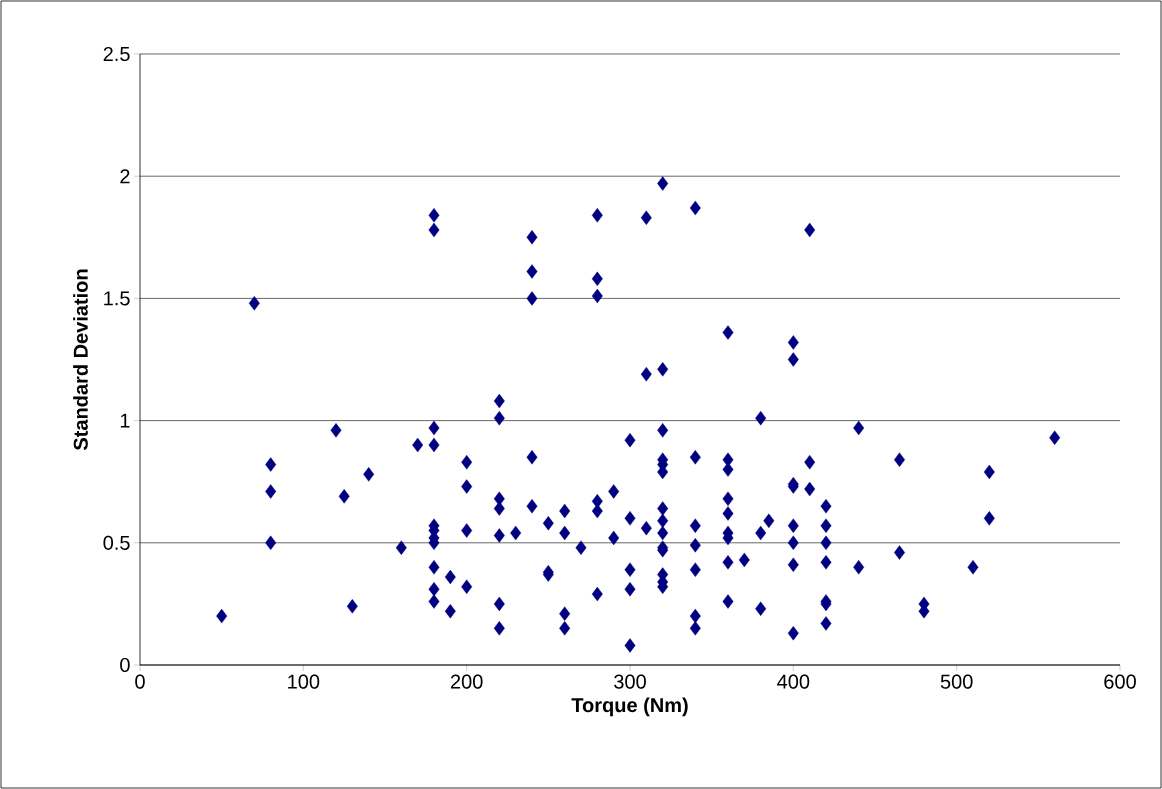 The width and height of the screenshot is (1162, 789). What do you see at coordinates (1120, 681) in the screenshot?
I see `x-tick-label: 600` at bounding box center [1120, 681].